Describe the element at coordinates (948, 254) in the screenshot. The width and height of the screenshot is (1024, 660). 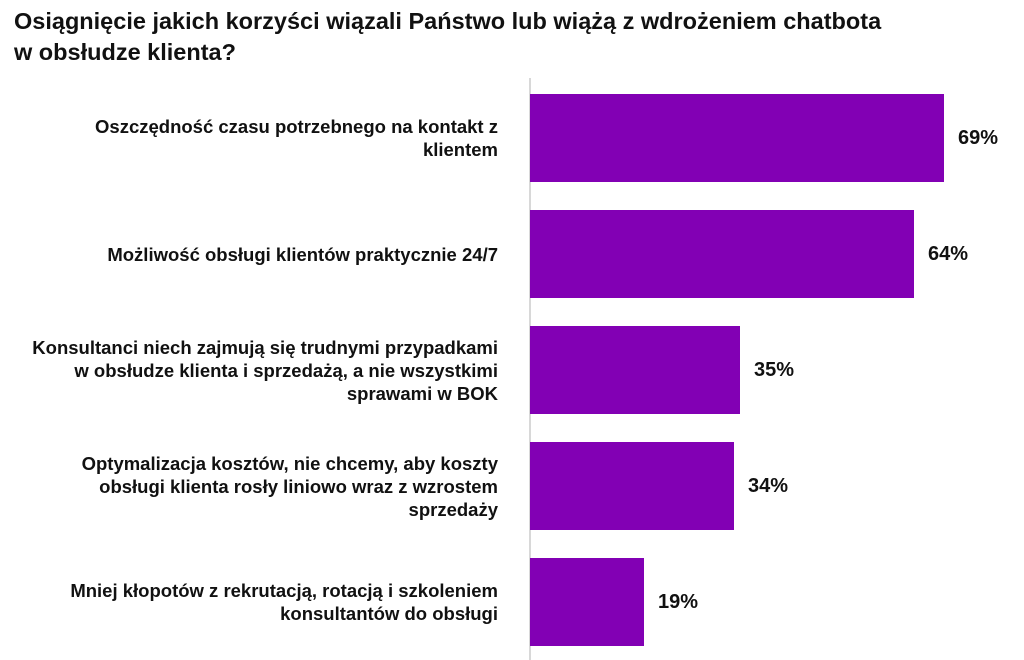
I see `value-label-2: 64%` at that location.